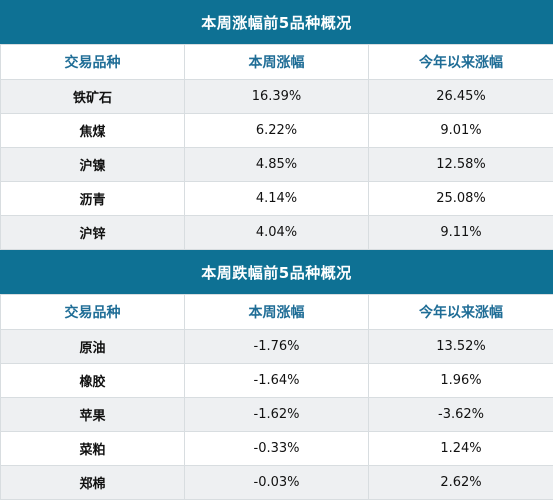 The image size is (553, 500). I want to click on gainers-title: 本周涨幅前5品种概况, so click(276, 22).